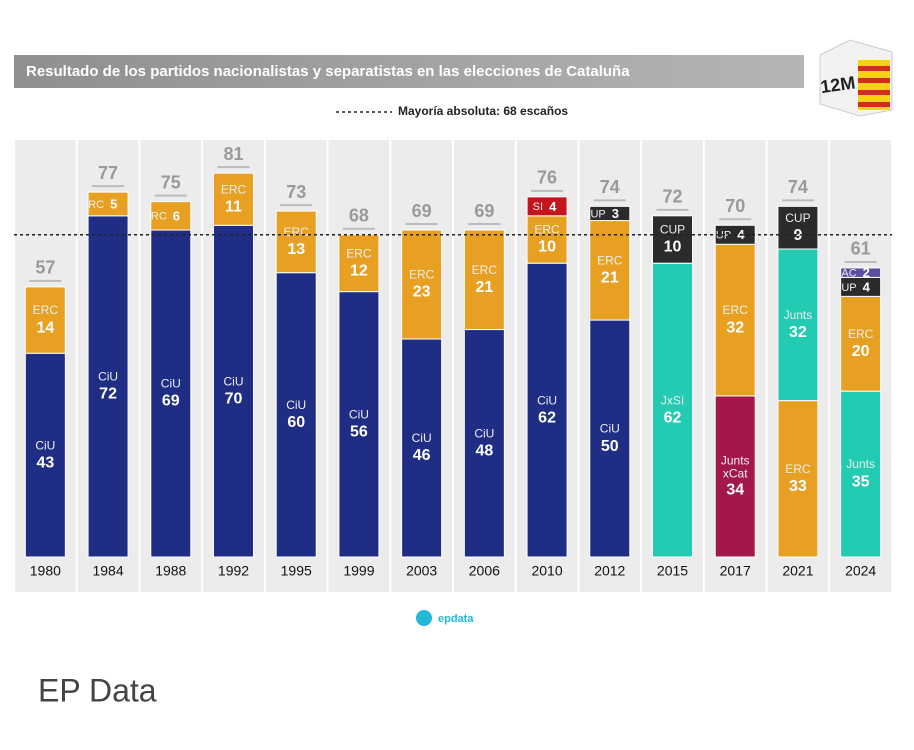  I want to click on segment-value: 56, so click(359, 432).